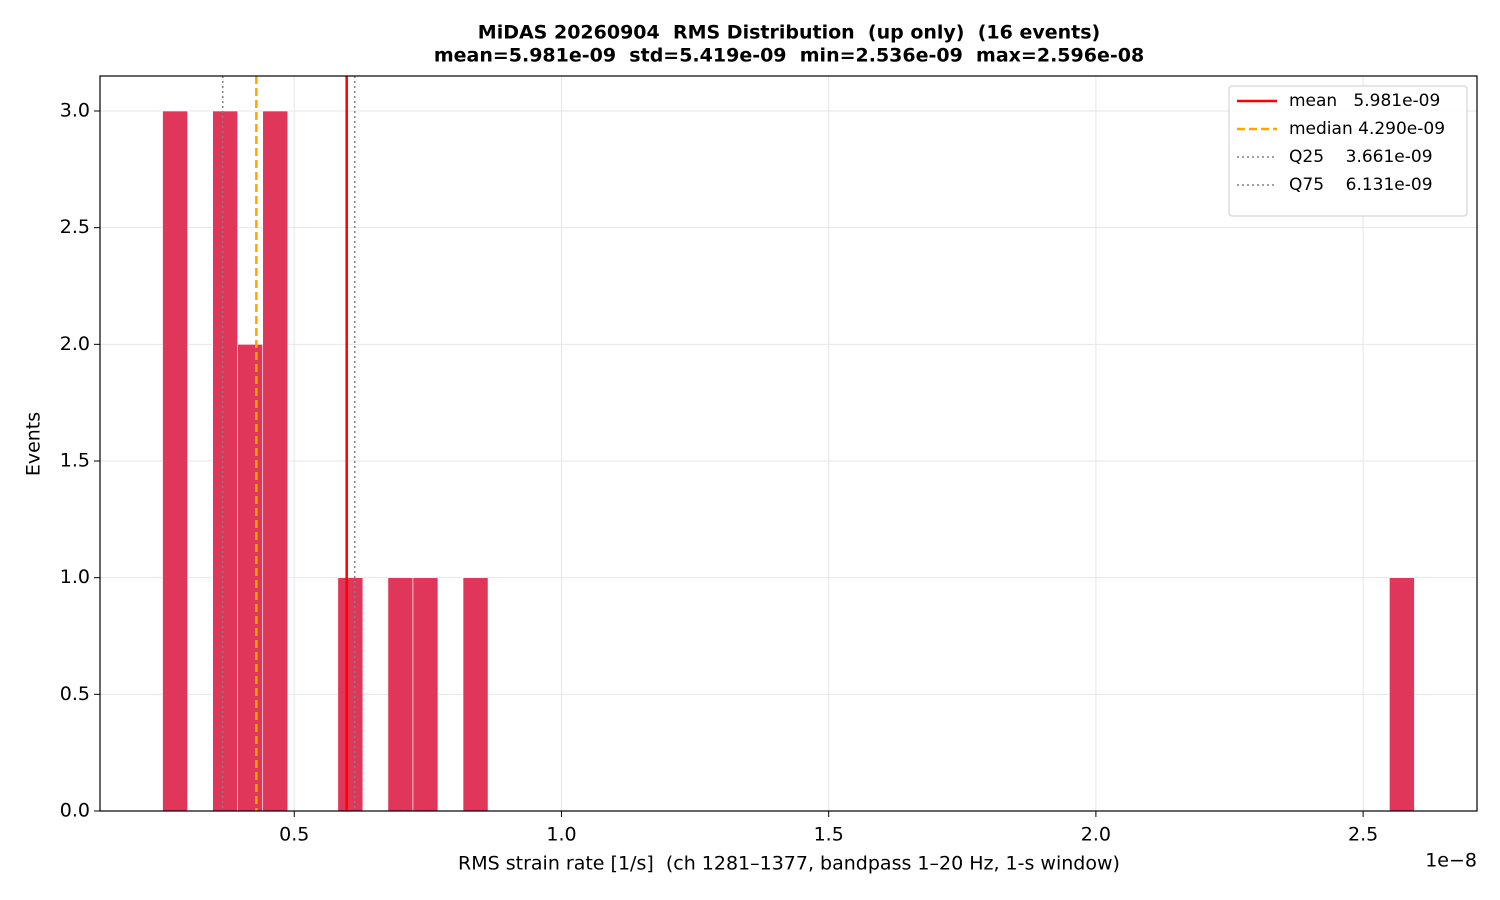 This screenshot has width=1500, height=900. Describe the element at coordinates (75, 344) in the screenshot. I see `y-tick-label: 2.0` at that location.